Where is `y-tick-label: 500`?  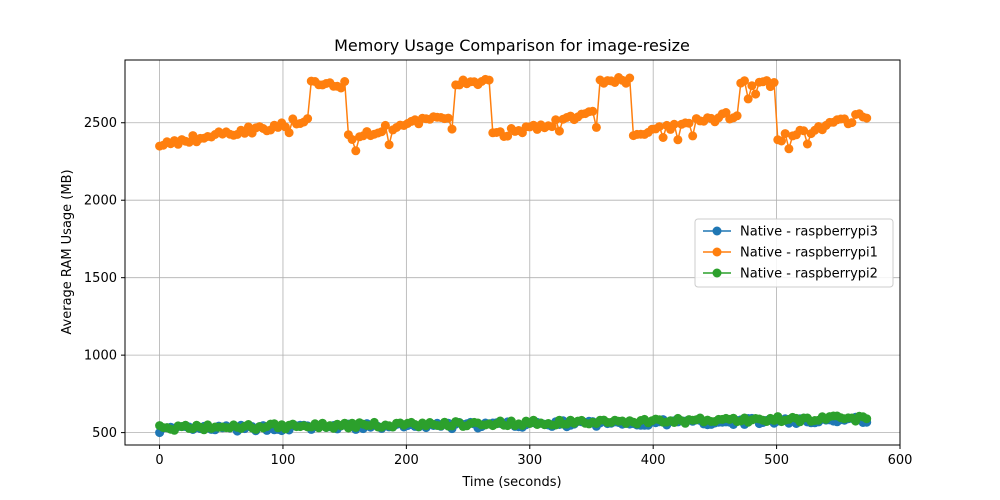 y-tick-label: 500 is located at coordinates (104, 433).